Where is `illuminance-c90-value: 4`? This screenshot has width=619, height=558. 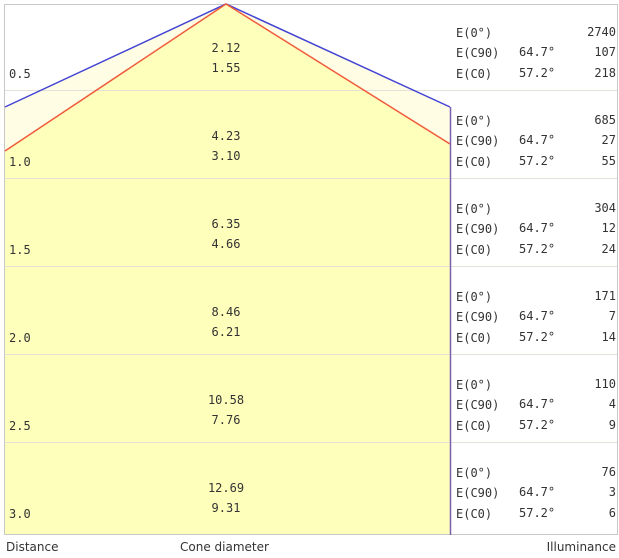 illuminance-c90-value: 4 is located at coordinates (612, 404).